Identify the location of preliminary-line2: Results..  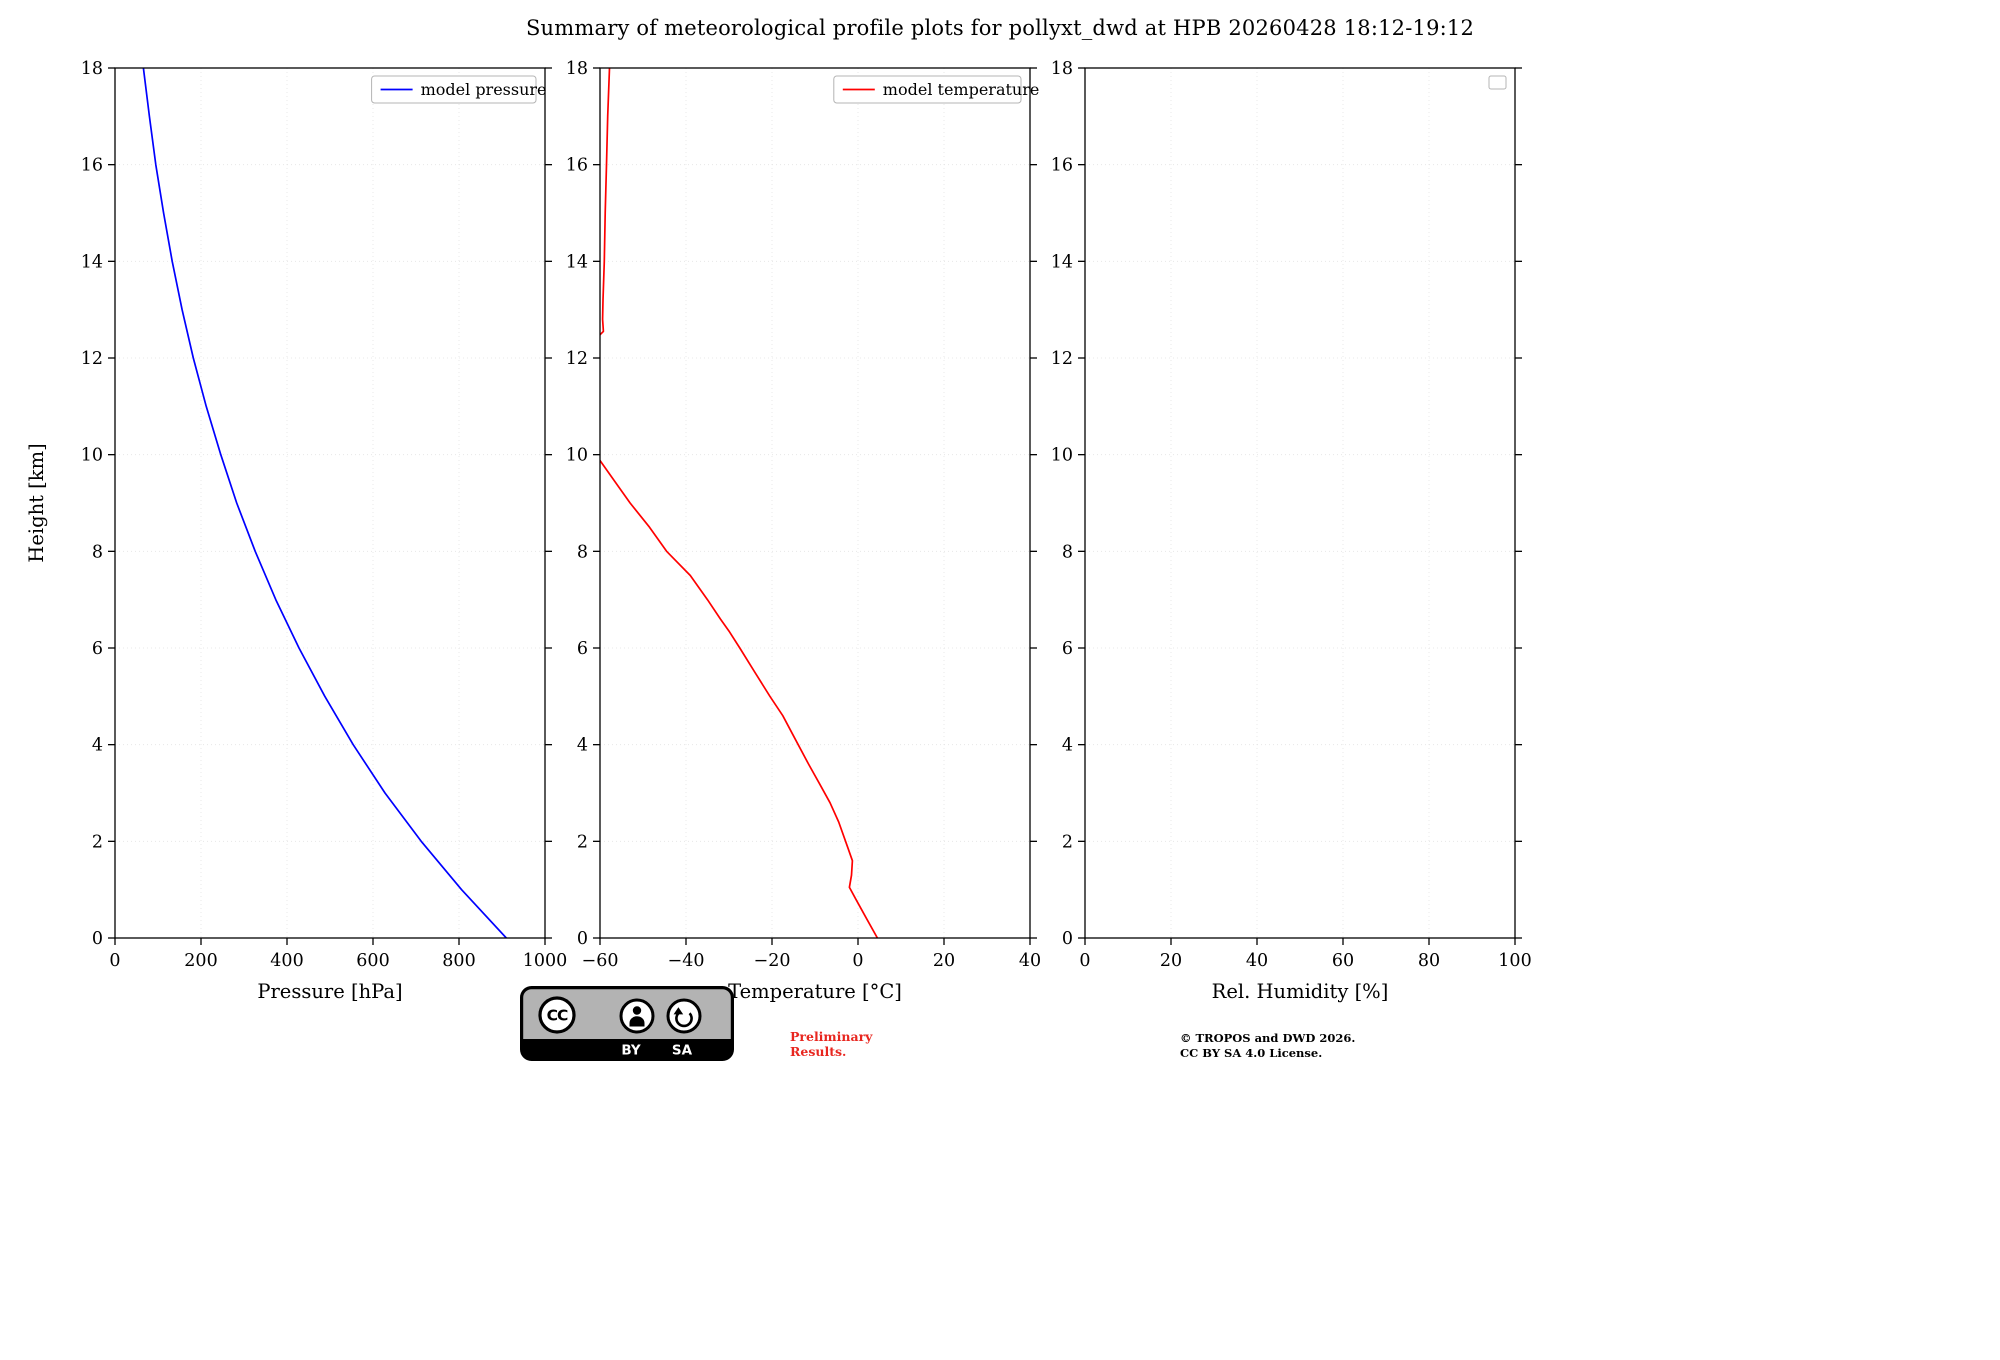
(818, 1051).